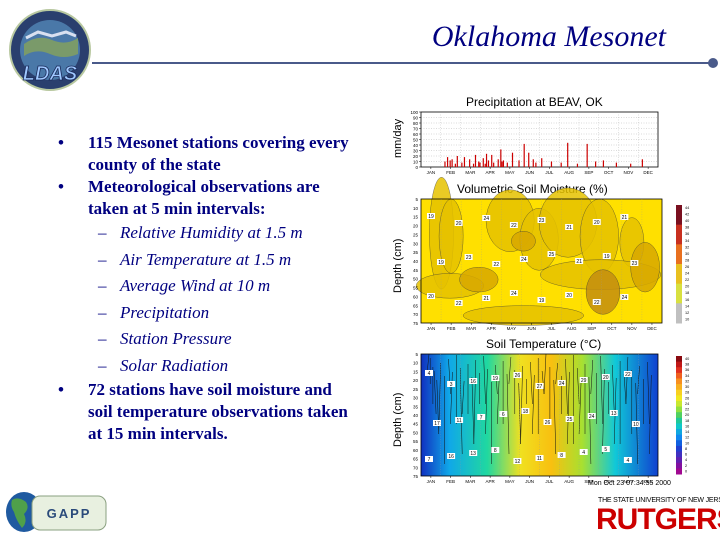  I want to click on moisture-xtick-label: JUN, so click(531, 328).